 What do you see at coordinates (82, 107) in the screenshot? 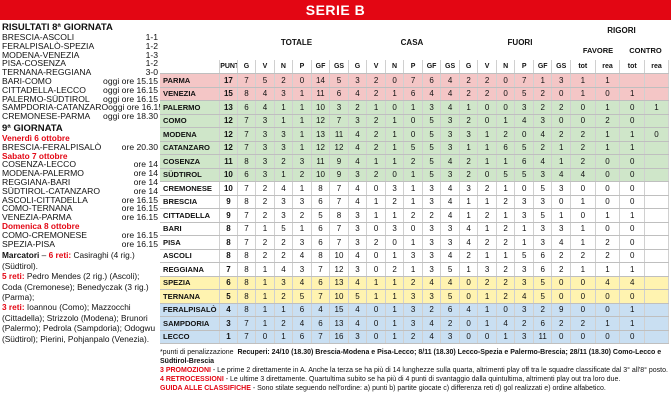
I see `result-row: SAMPDORIA-CATANZARO oggi ore 16.15` at bounding box center [82, 107].